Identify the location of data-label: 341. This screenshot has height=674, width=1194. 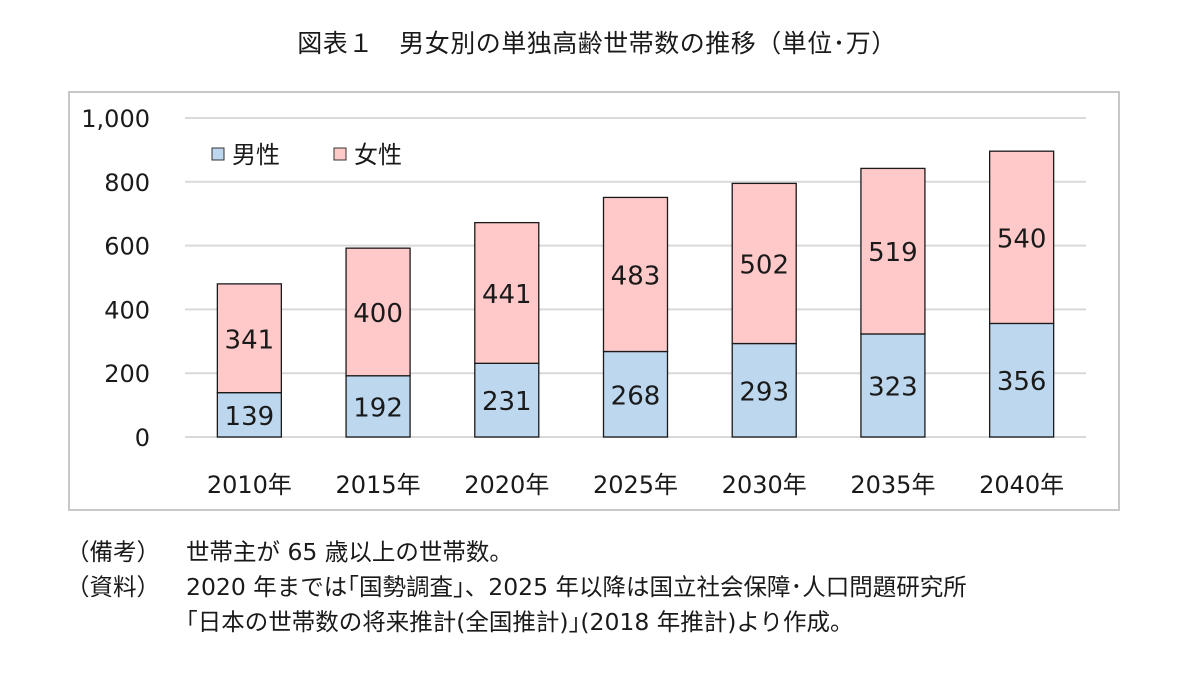
(250, 340).